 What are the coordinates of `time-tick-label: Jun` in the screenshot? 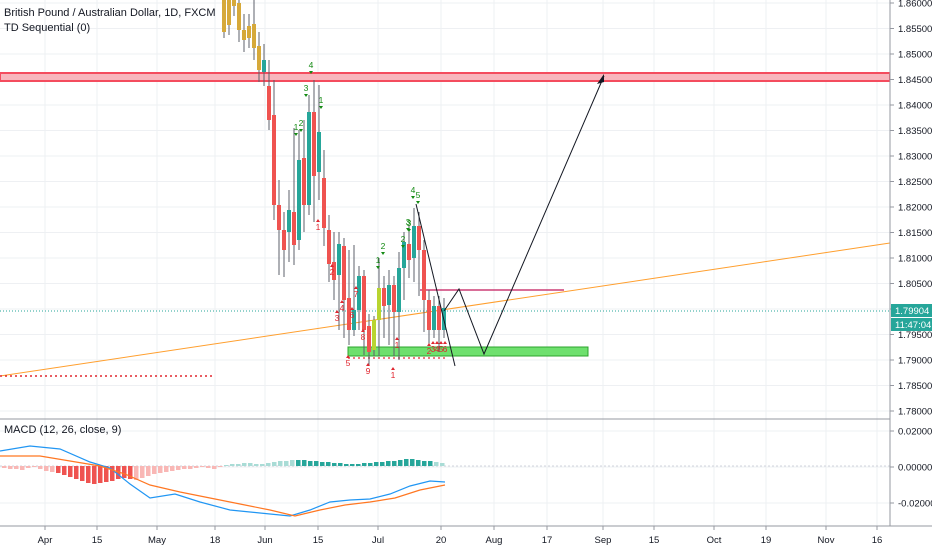 It's located at (264, 540).